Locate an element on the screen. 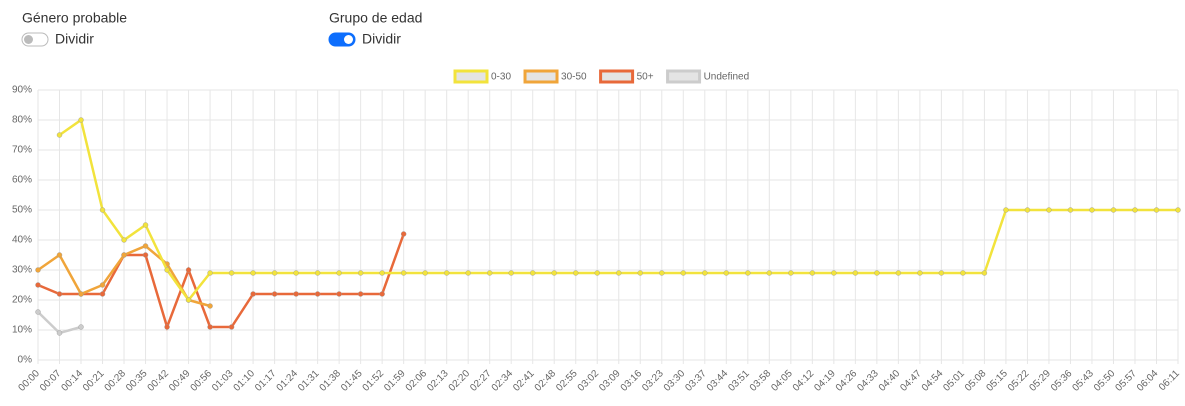 Image resolution: width=1185 pixels, height=406 pixels. x-tick-label: 05:22 is located at coordinates (1019, 381).